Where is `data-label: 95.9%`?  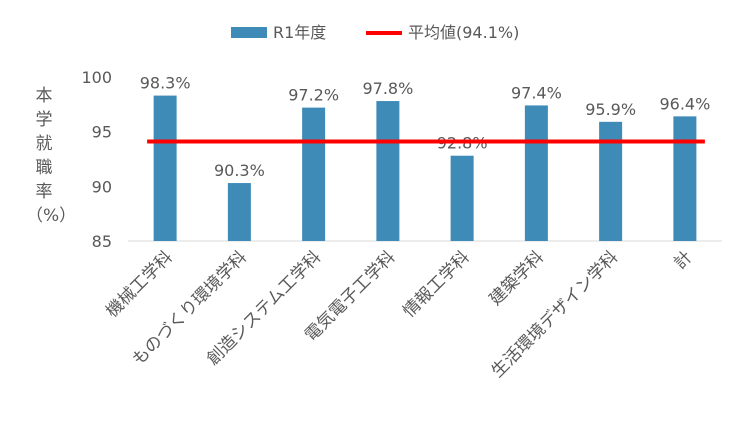 data-label: 95.9% is located at coordinates (610, 109).